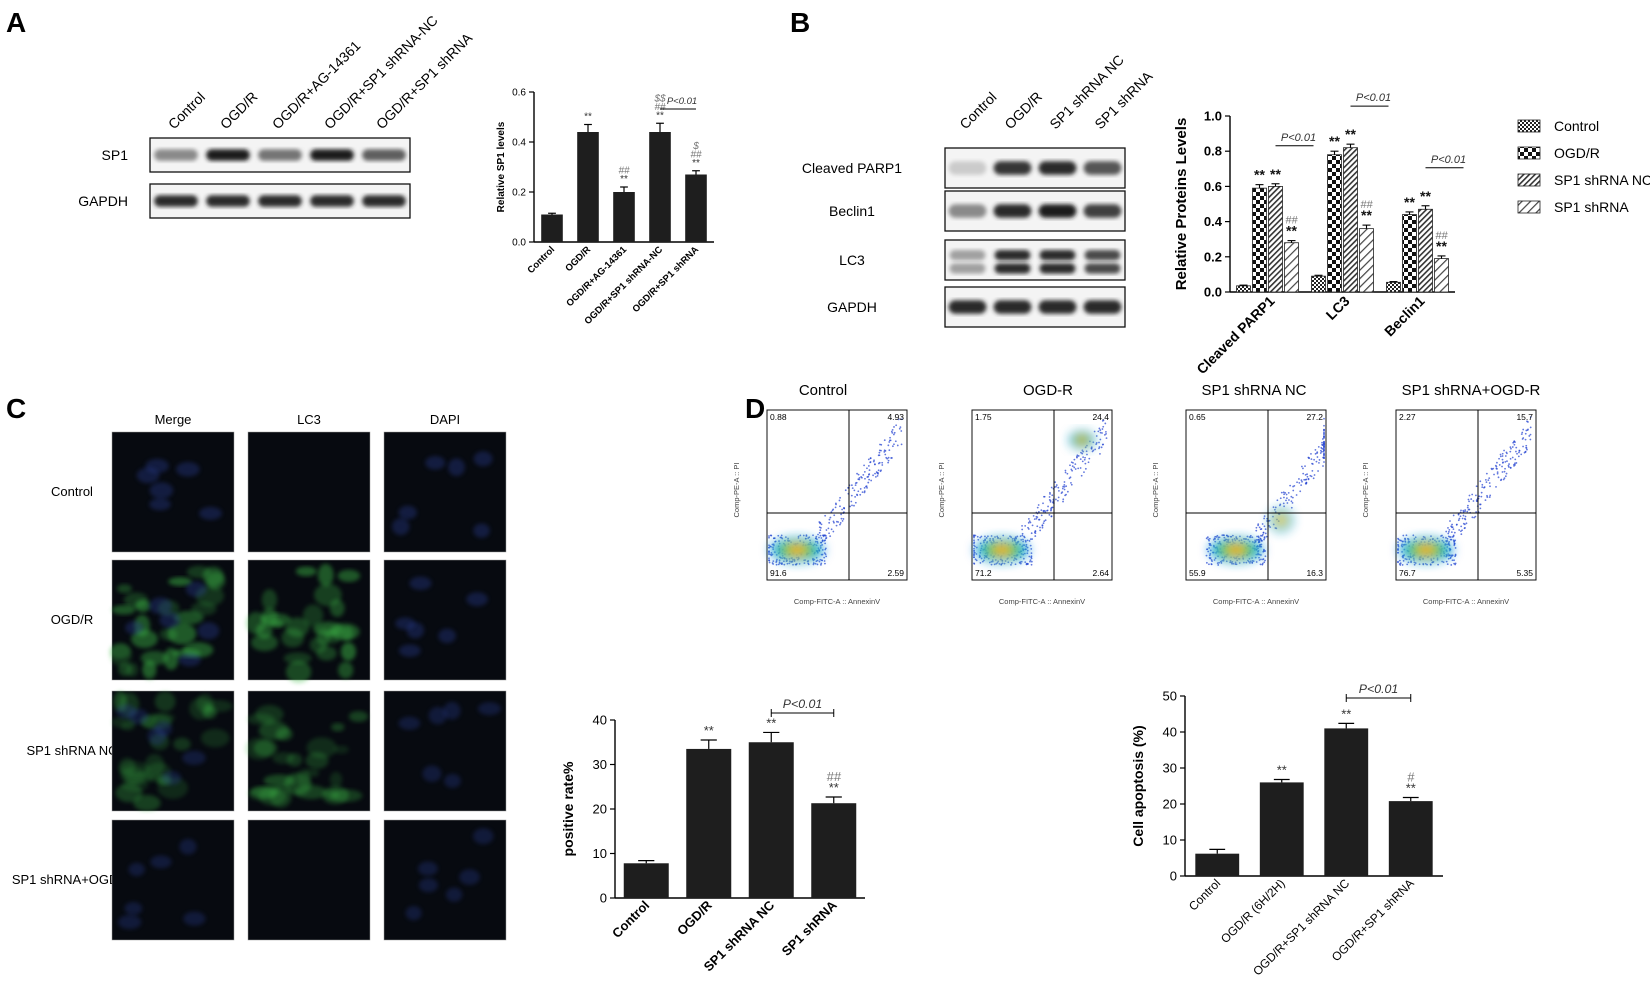 The image size is (1650, 999). I want to click on flow-plot-title: OGD-R, so click(1048, 390).